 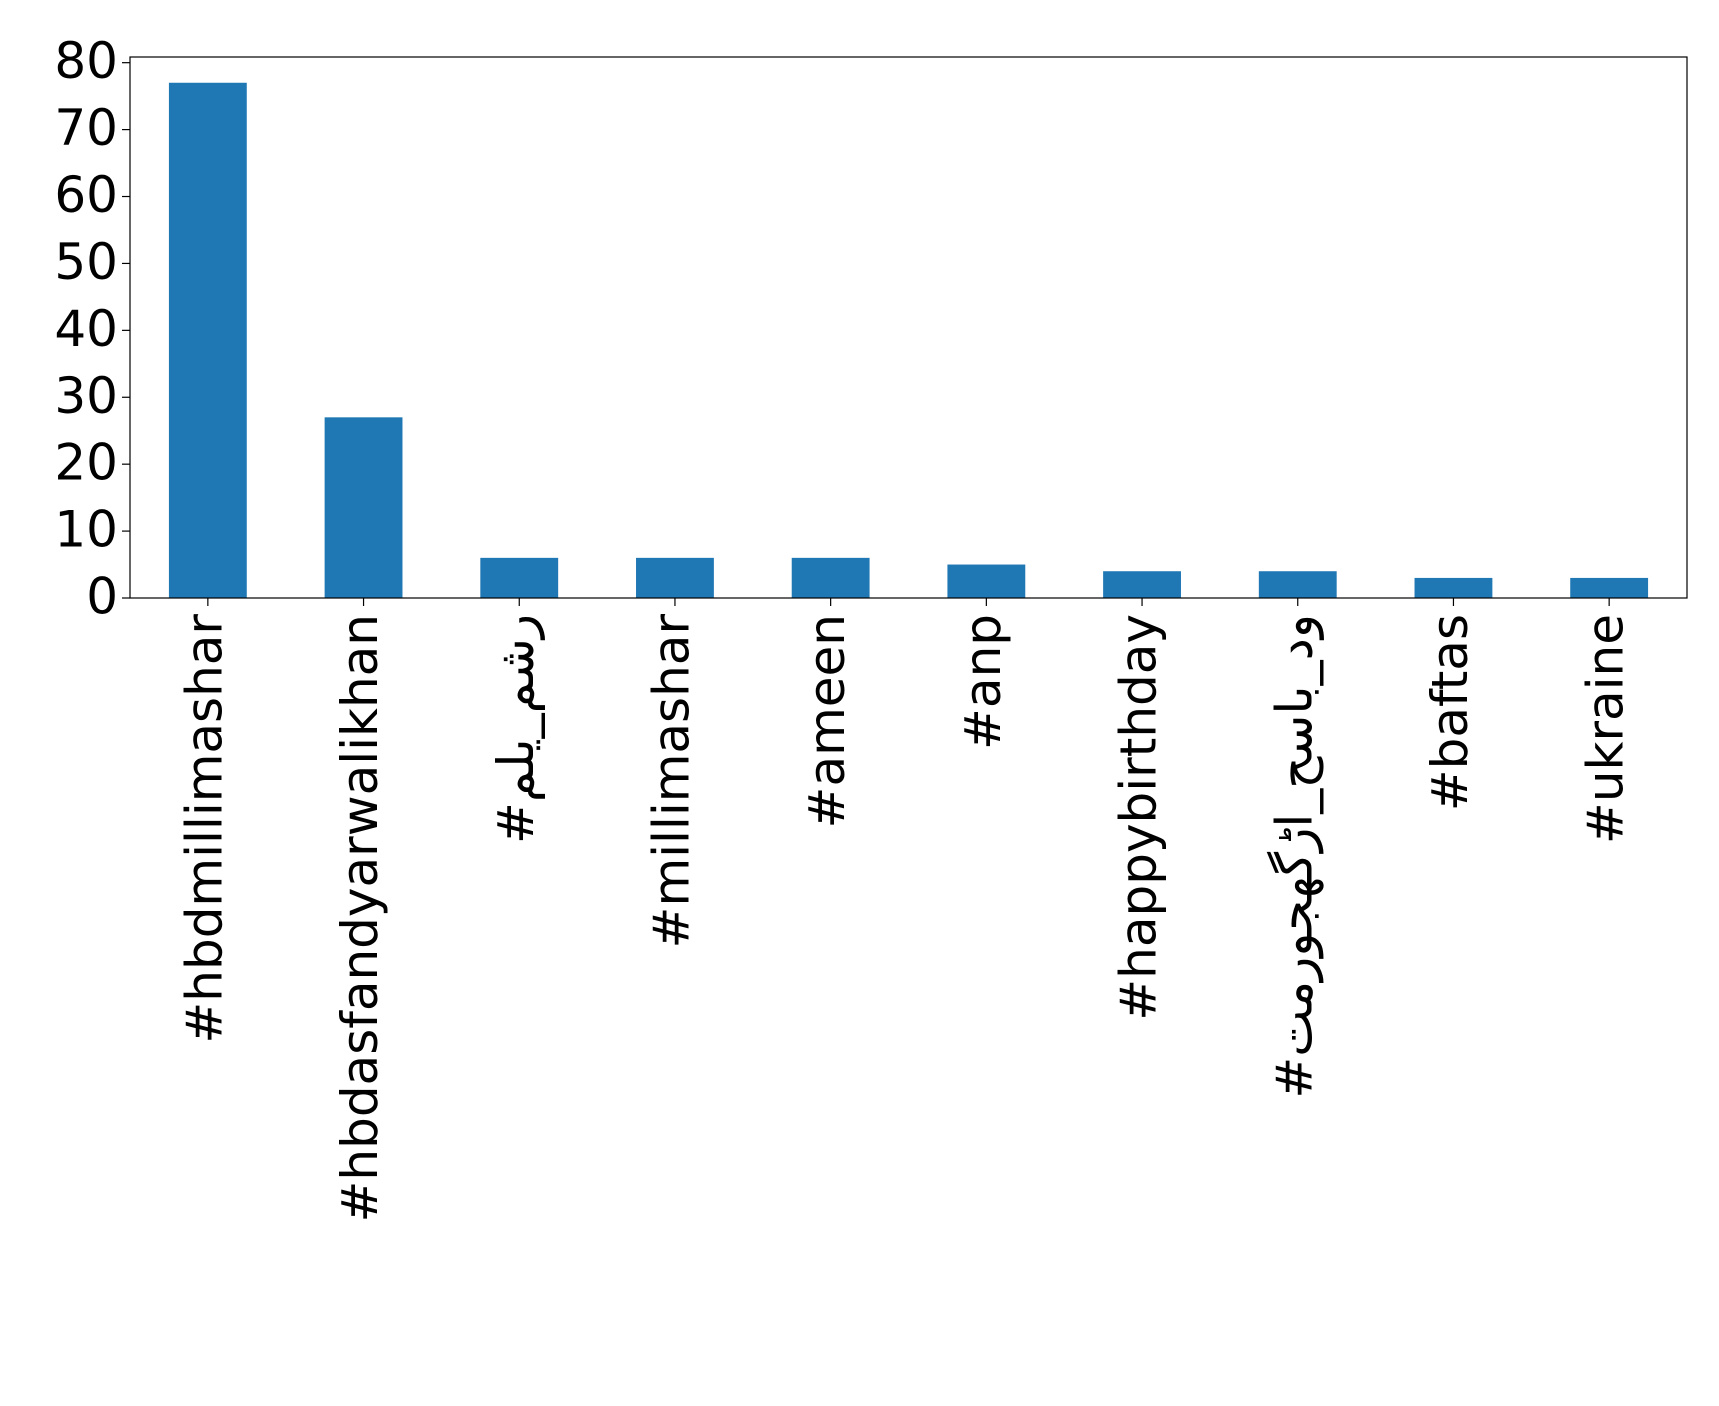 What do you see at coordinates (86, 195) in the screenshot?
I see `y-tick-label: 60` at bounding box center [86, 195].